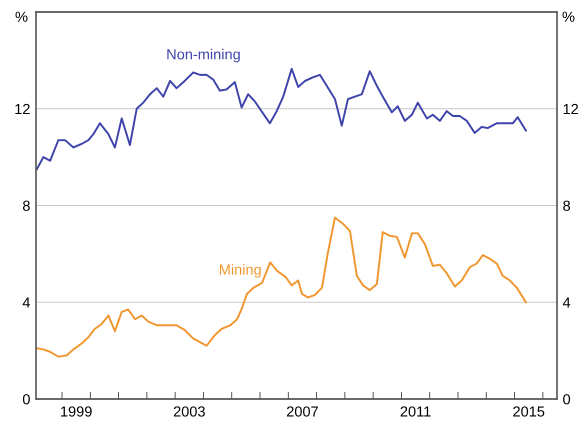 The image size is (579, 428). Describe the element at coordinates (22, 17) in the screenshot. I see `y-axis-title: %` at that location.